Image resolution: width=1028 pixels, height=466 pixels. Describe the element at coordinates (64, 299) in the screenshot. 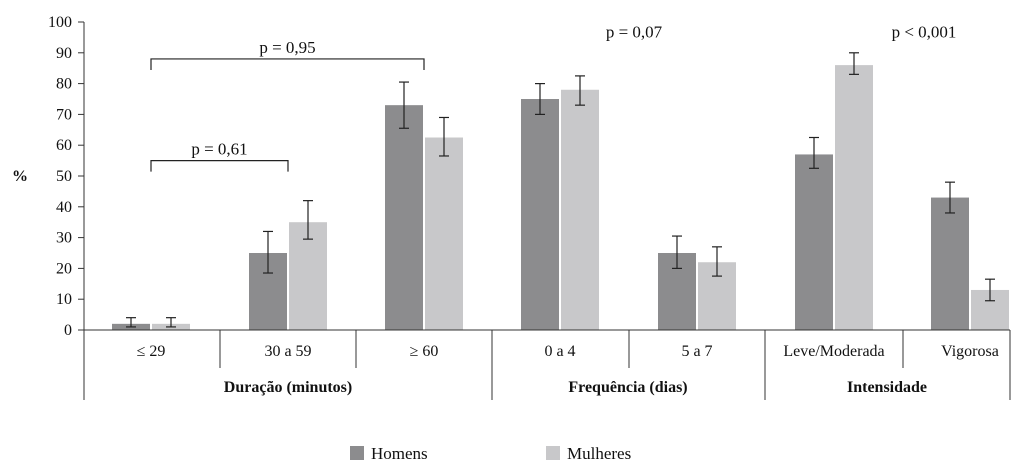

I see `y-tick-label: 10` at that location.